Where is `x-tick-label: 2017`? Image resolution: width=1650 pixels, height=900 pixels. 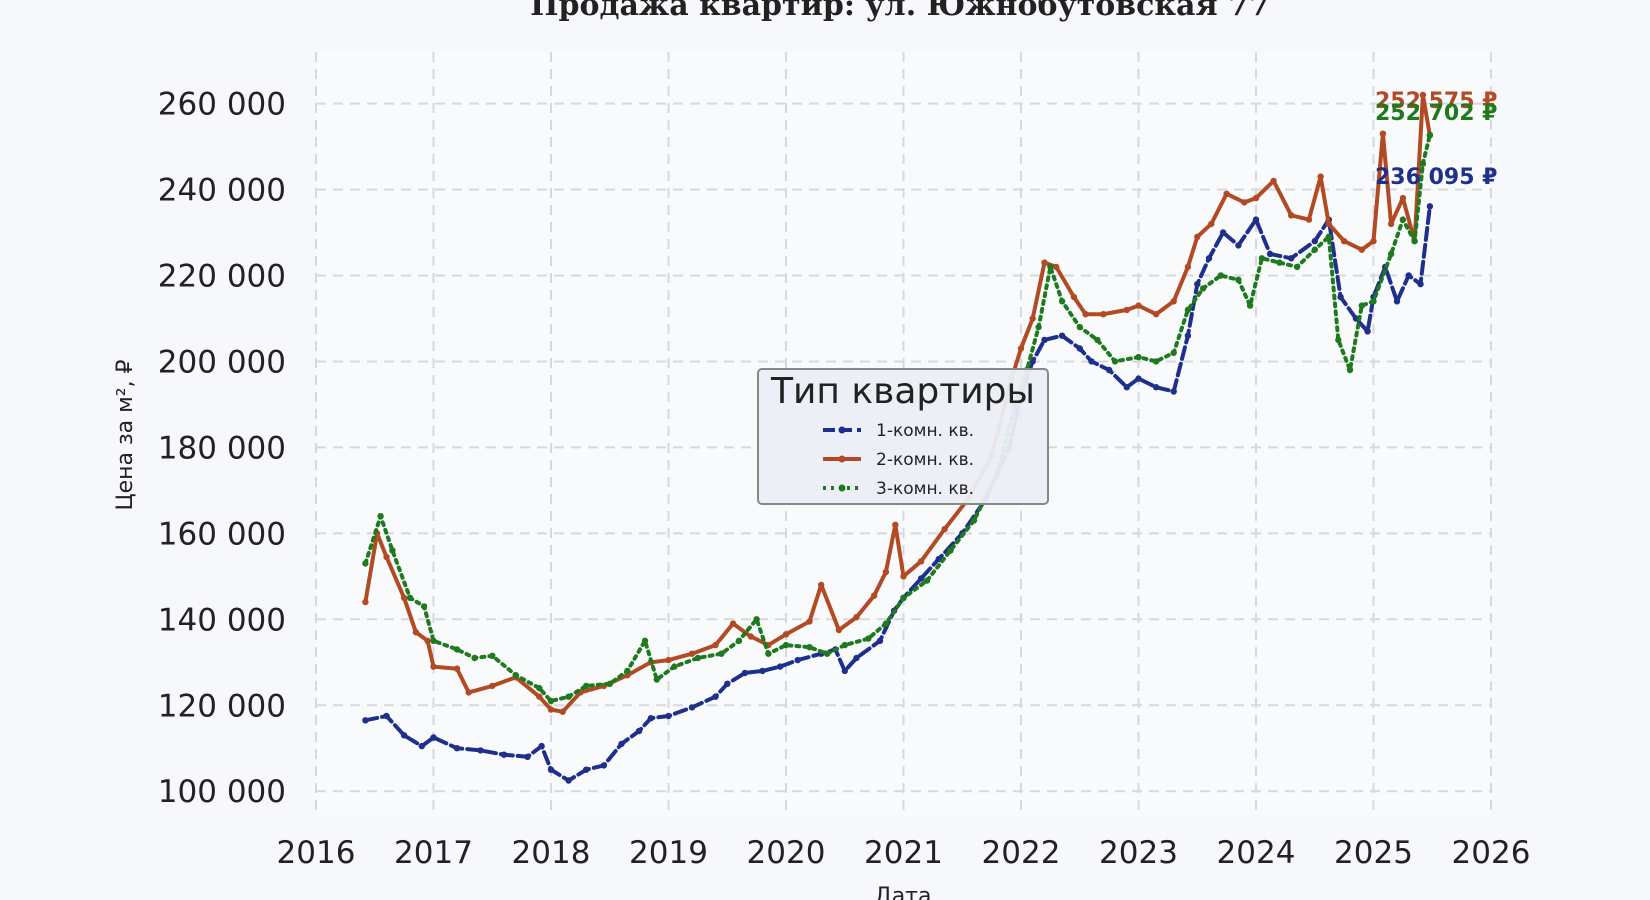 x-tick-label: 2017 is located at coordinates (433, 853).